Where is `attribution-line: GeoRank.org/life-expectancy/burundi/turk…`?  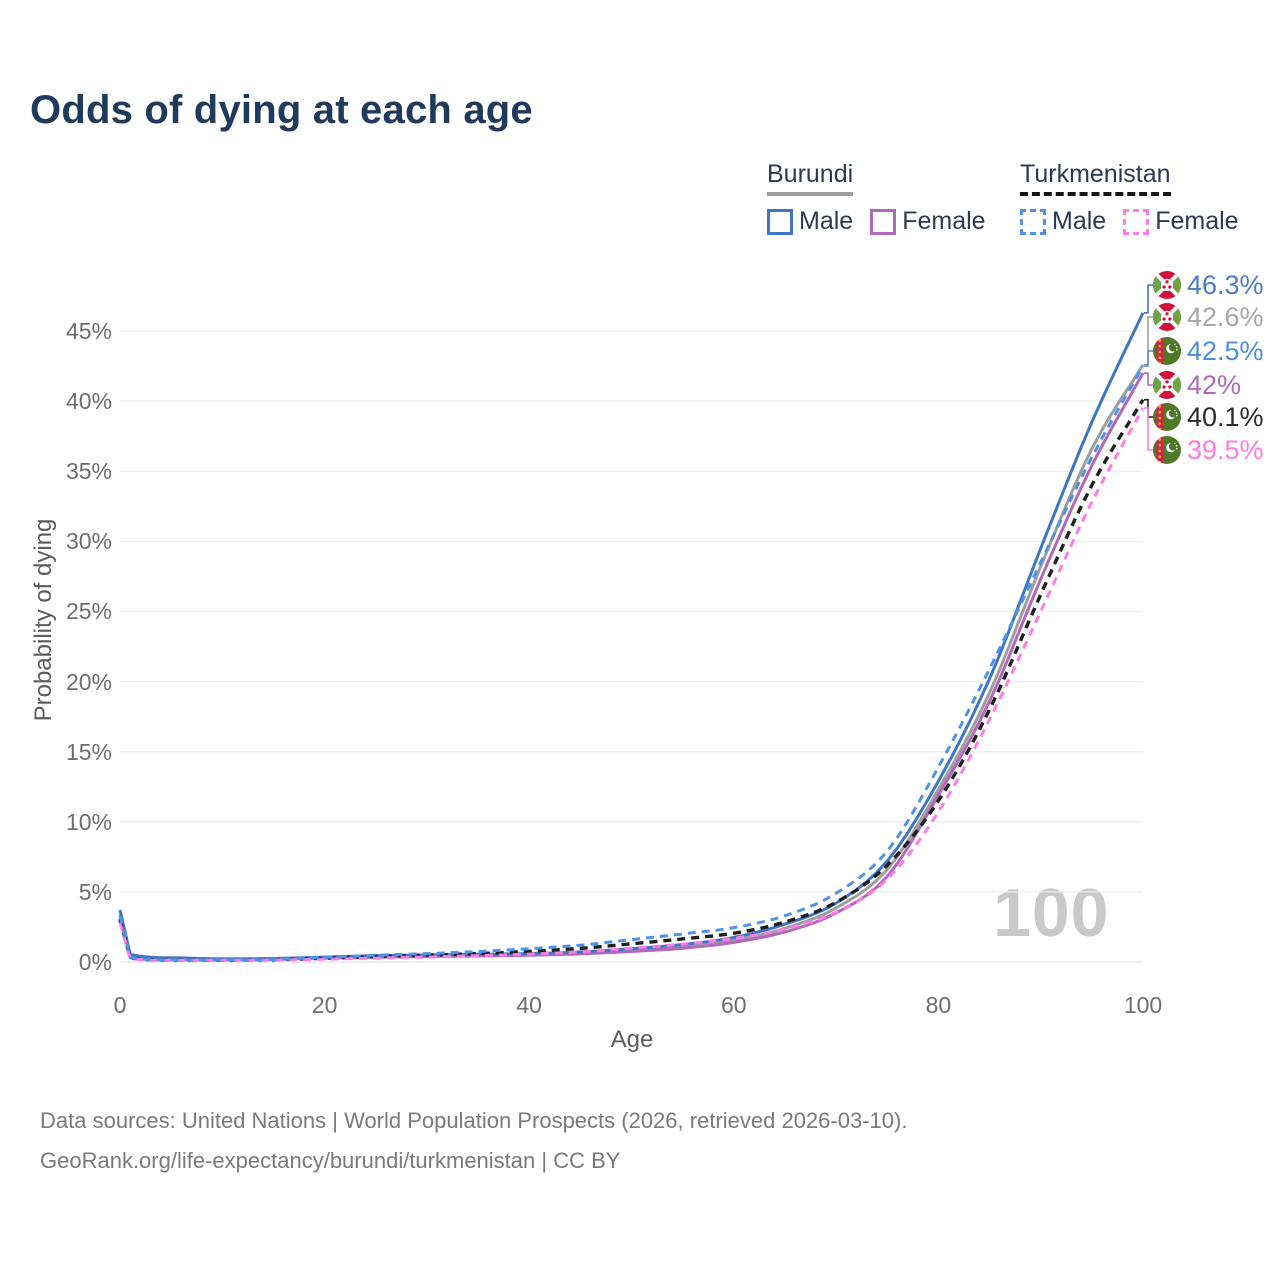
attribution-line: GeoRank.org/life-expectancy/burundi/turk… is located at coordinates (330, 1160).